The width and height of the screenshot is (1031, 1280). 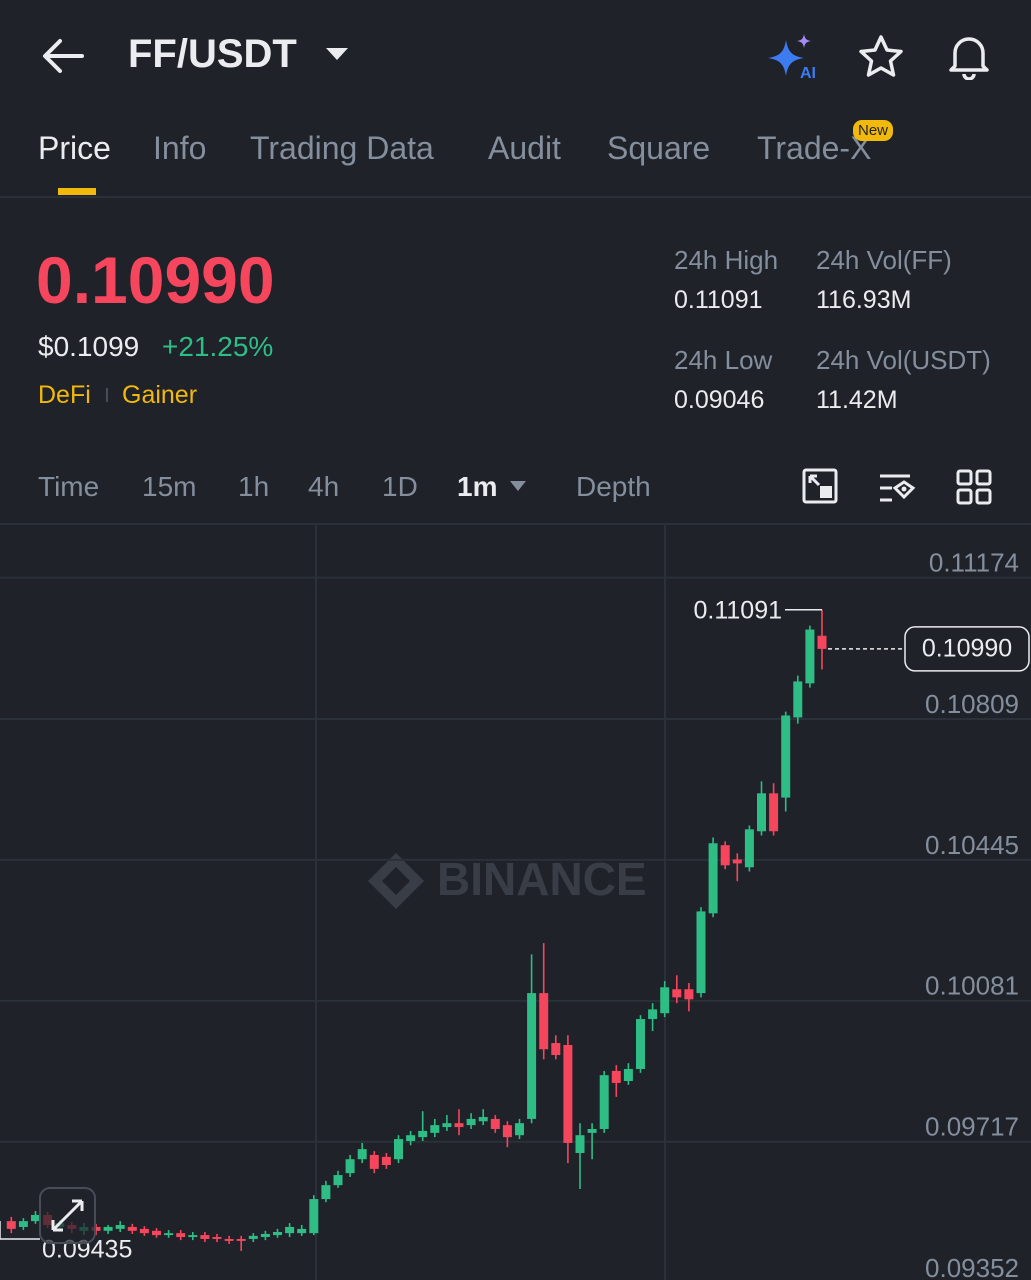 What do you see at coordinates (180, 148) in the screenshot?
I see `tab: Info` at bounding box center [180, 148].